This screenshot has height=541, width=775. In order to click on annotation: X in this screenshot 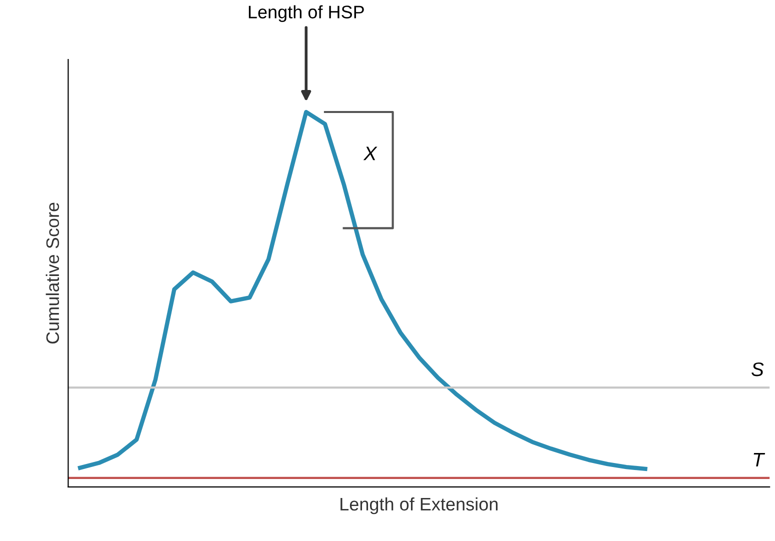, I will do `click(370, 153)`.